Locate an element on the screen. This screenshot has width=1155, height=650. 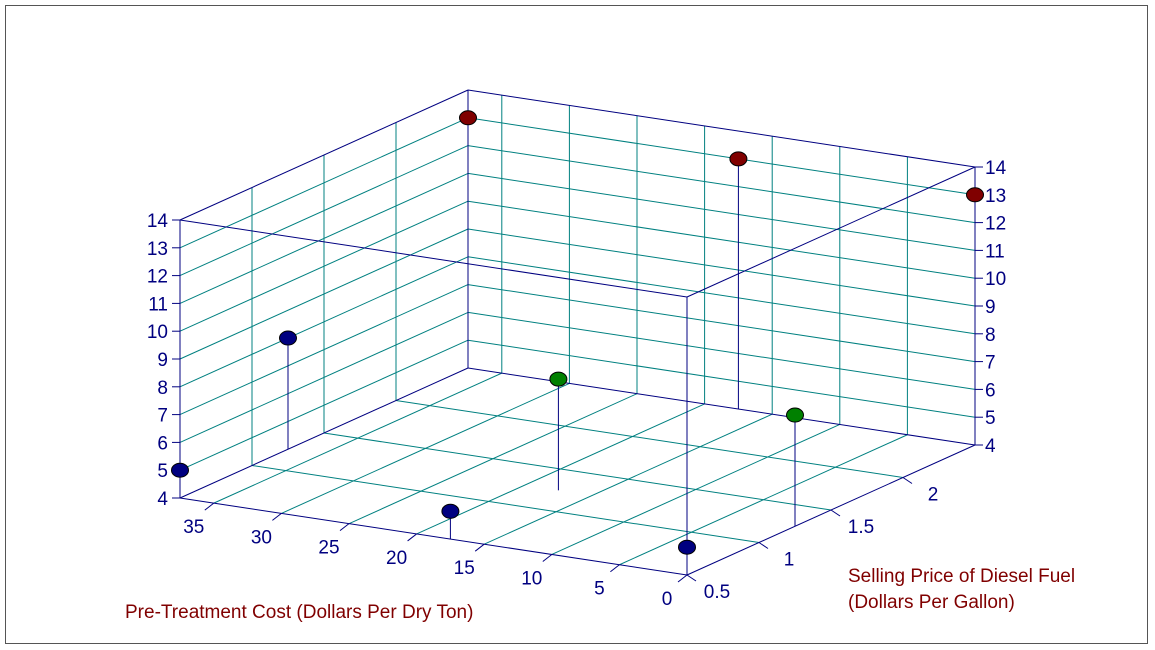
y-axis-title-line2: (Dollars Per Gallon) is located at coordinates (931, 602).